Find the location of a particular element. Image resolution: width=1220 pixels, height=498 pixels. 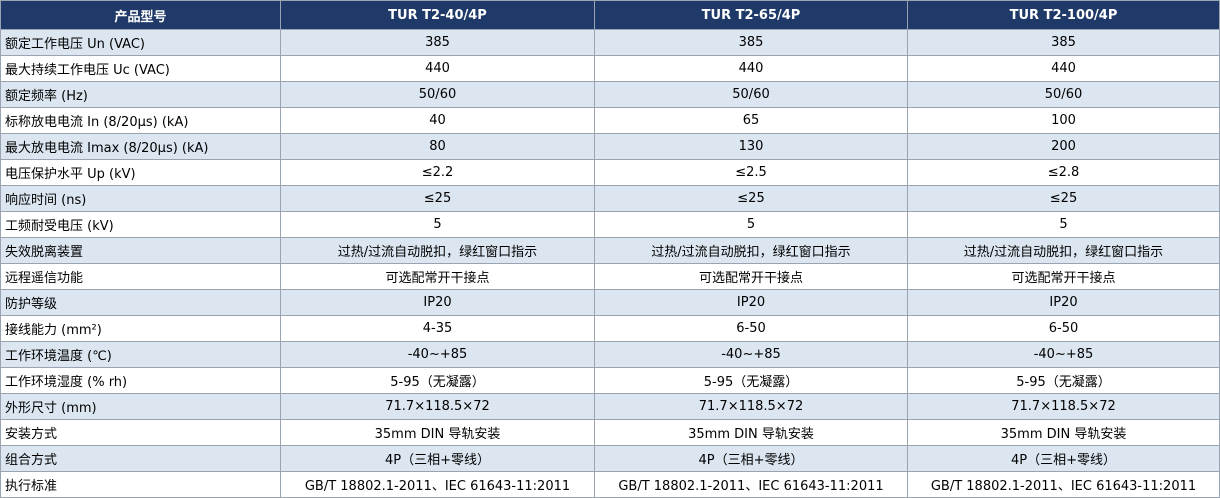

row-label: 电压保护水平 Up (kV) is located at coordinates (140, 172).